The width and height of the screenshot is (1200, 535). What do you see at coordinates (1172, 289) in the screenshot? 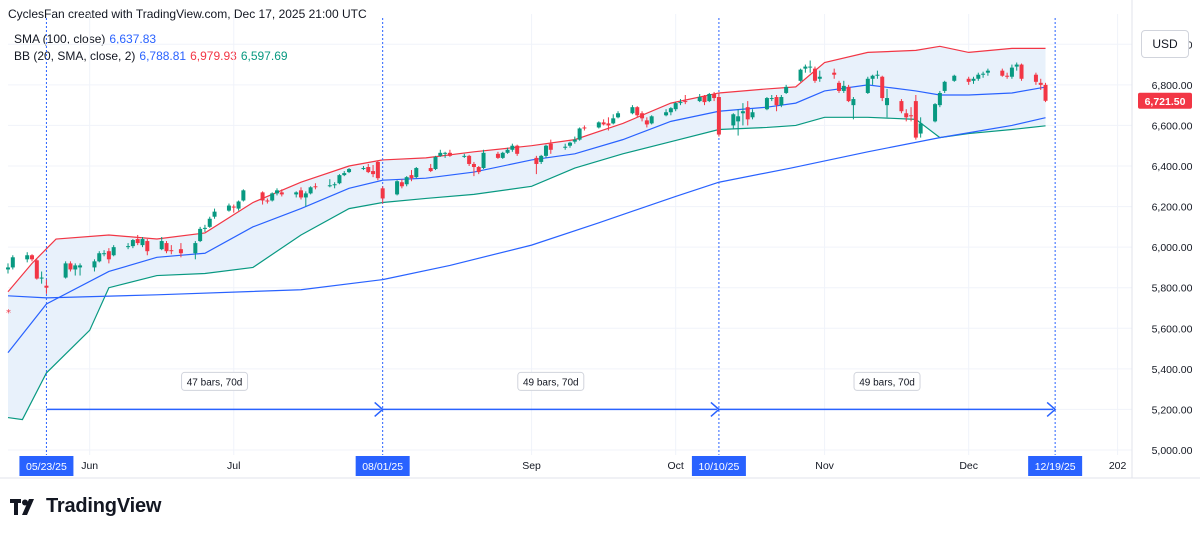
I see `price-tick-label: 5,800.00` at bounding box center [1172, 289].